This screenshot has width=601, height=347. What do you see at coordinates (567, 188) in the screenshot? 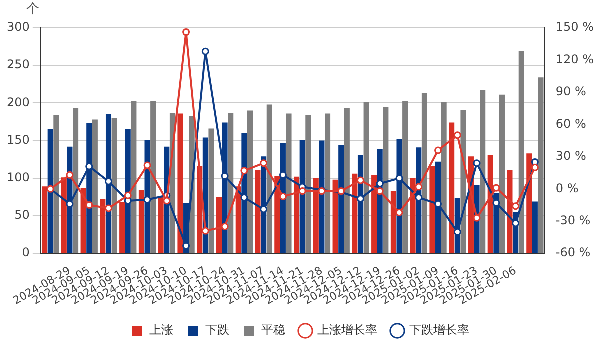
I see `y2-tick-label: 0 %` at bounding box center [567, 188].